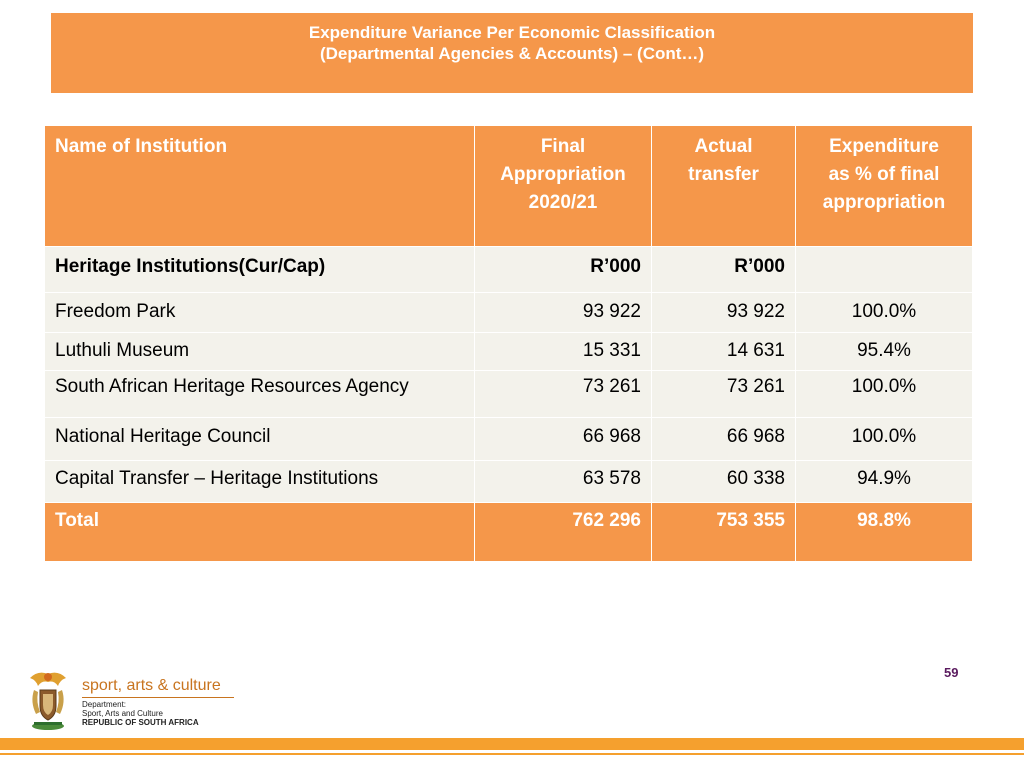  Describe the element at coordinates (512, 754) in the screenshot. I see `footer-line` at that location.